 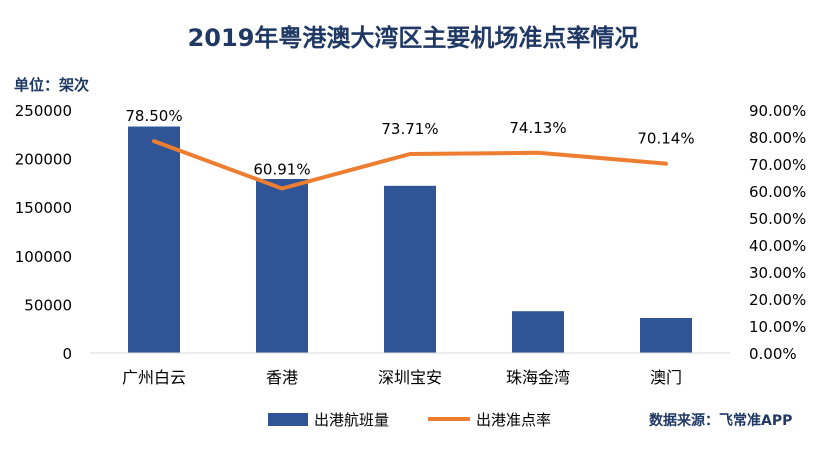 I want to click on left-tick-label: 100000, so click(x=43, y=257).